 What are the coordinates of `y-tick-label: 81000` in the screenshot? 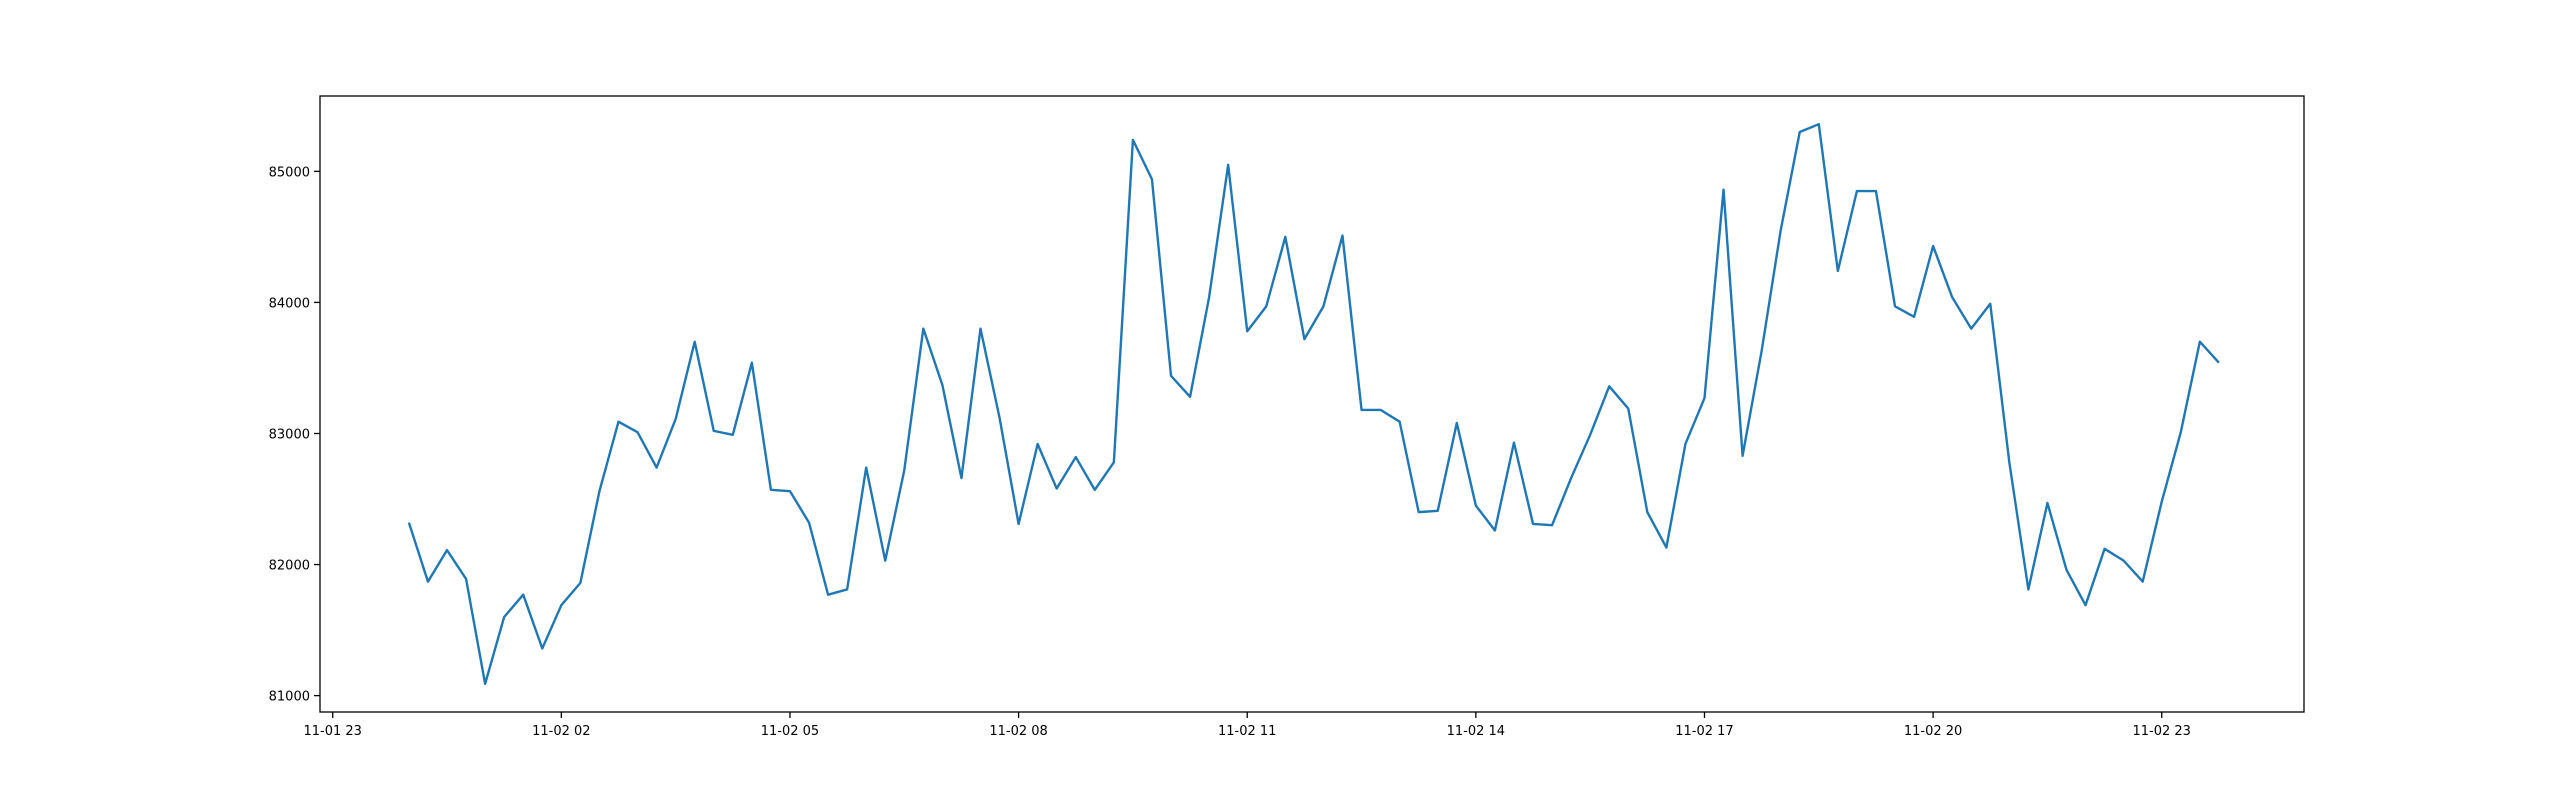 It's located at (289, 697).